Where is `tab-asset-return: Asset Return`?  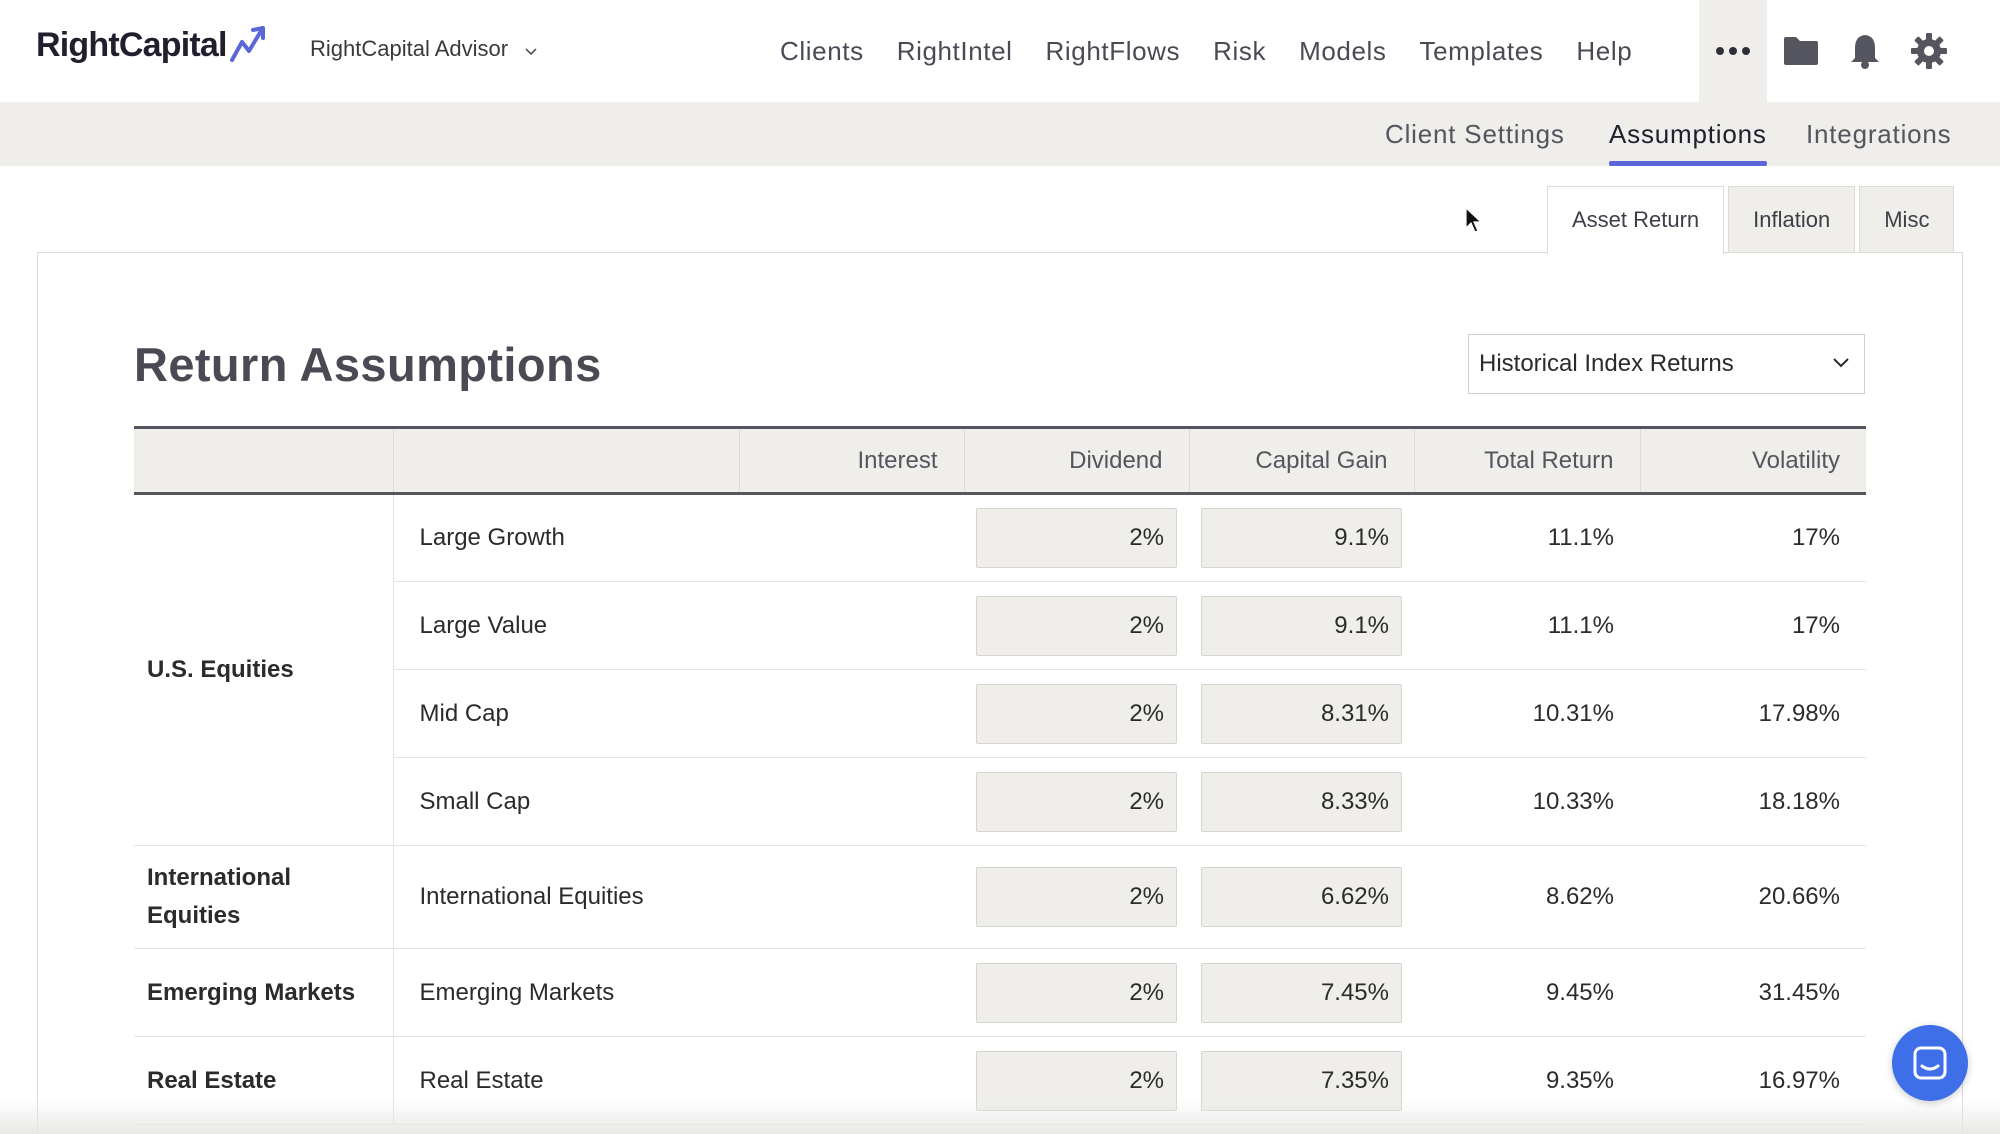
tab-asset-return: Asset Return is located at coordinates (1636, 220).